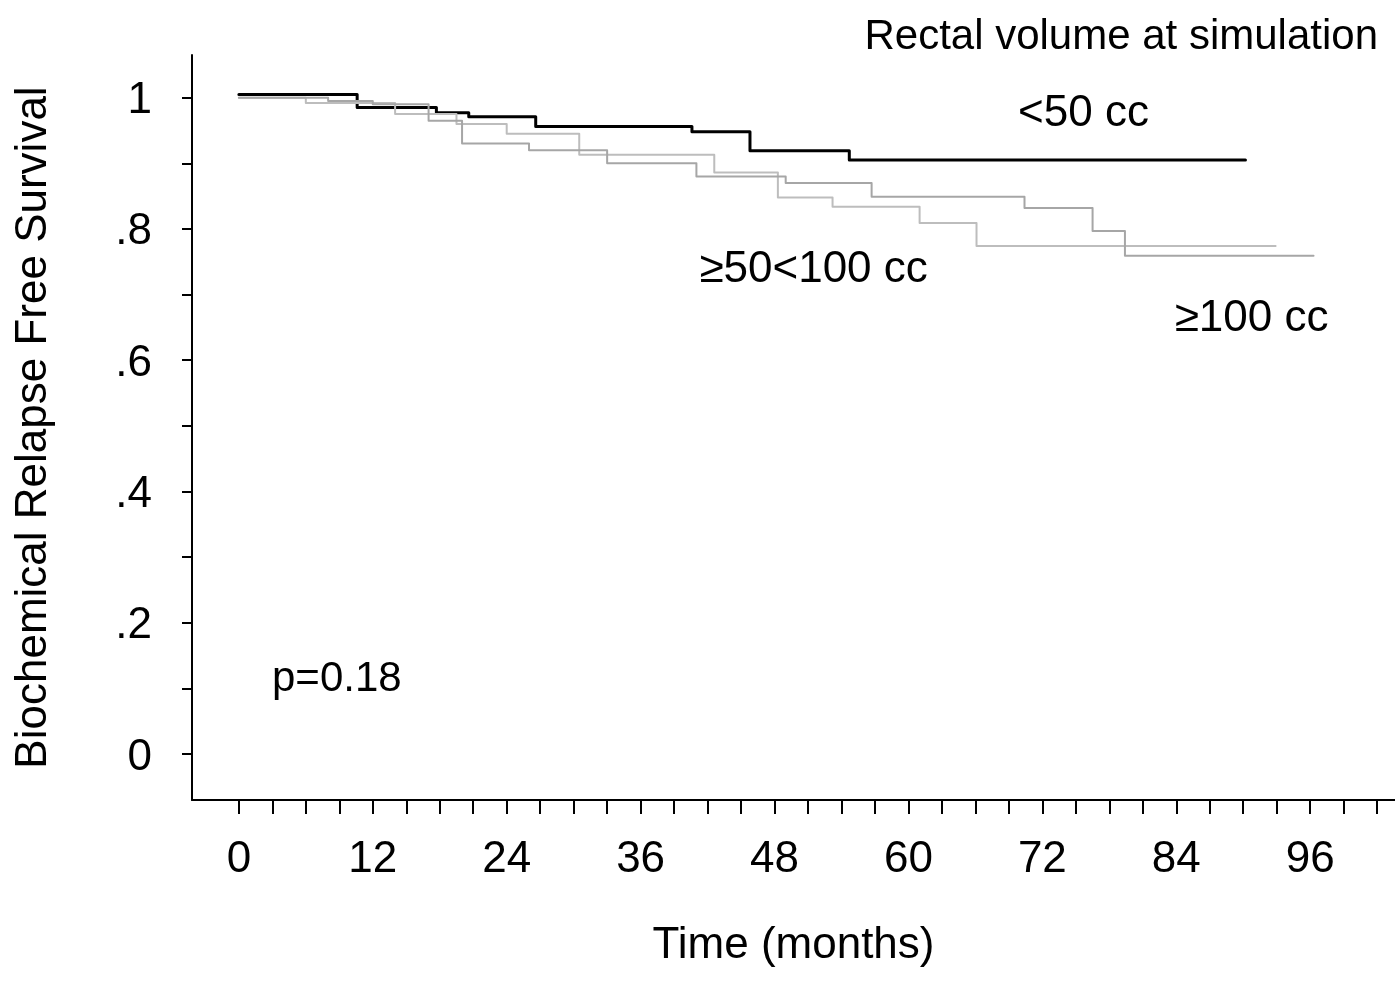 This screenshot has width=1395, height=985. Describe the element at coordinates (1121, 34) in the screenshot. I see `chart-title: Rectal volume at simulation` at that location.